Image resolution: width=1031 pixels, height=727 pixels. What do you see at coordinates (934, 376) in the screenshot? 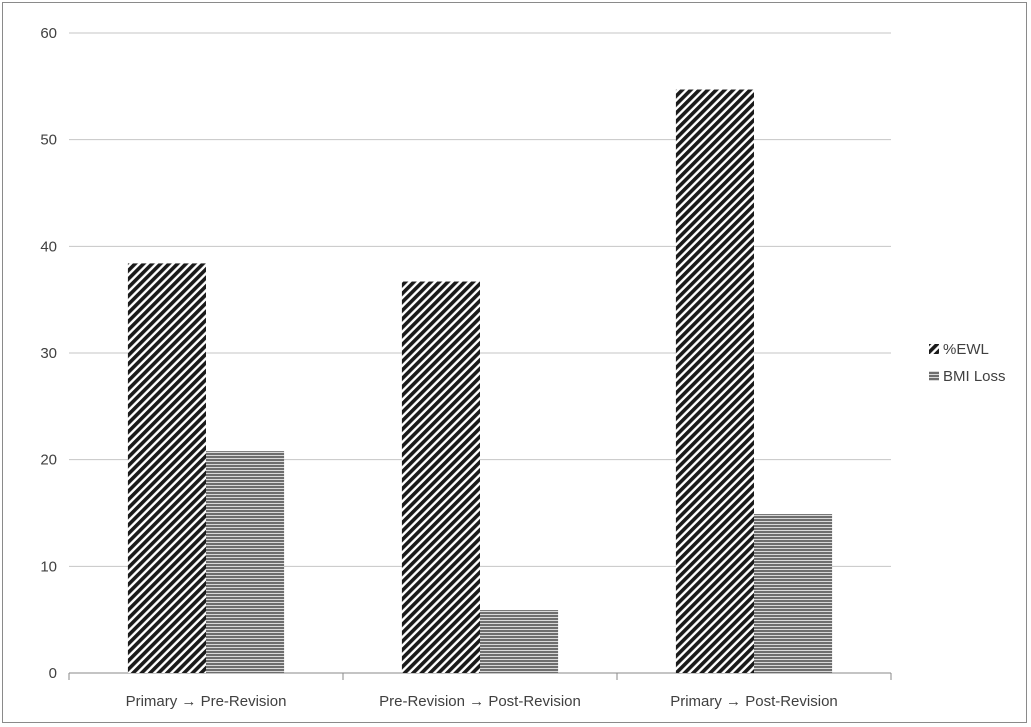
I see `legend-swatch-bmi-loss` at bounding box center [934, 376].